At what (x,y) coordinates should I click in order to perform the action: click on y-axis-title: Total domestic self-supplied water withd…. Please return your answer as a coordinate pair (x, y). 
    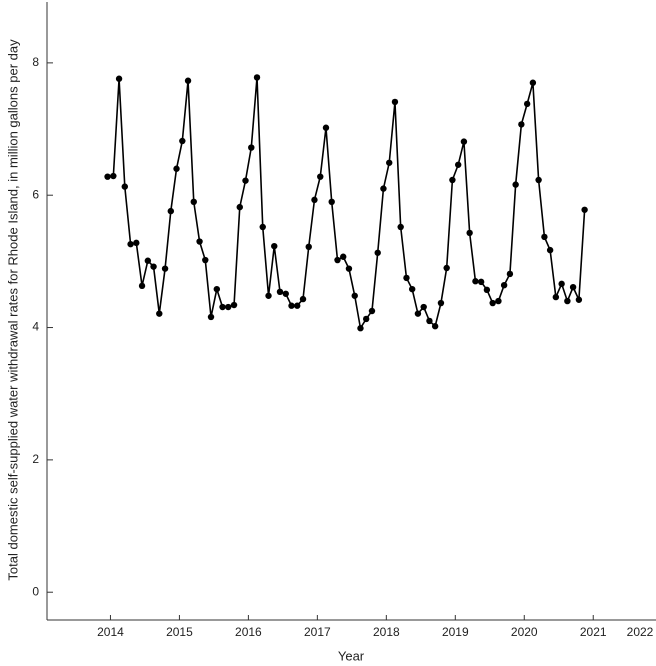
    Looking at the image, I should click on (12, 310).